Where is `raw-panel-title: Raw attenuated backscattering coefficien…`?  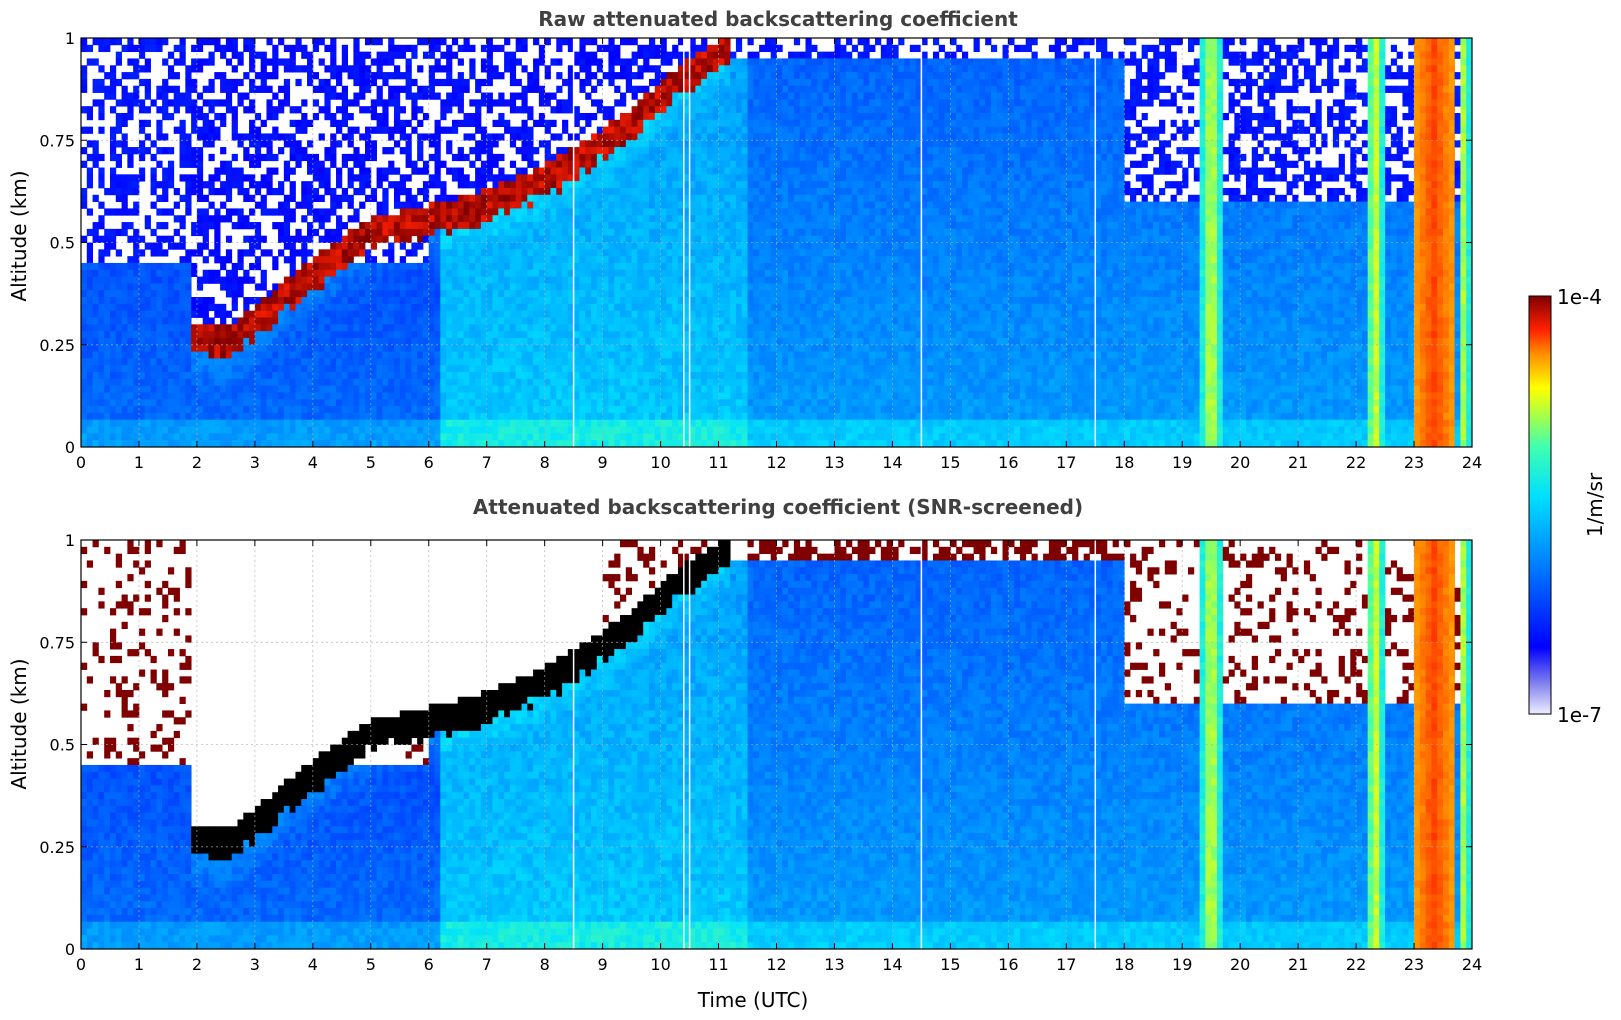 raw-panel-title: Raw attenuated backscattering coefficien… is located at coordinates (778, 19).